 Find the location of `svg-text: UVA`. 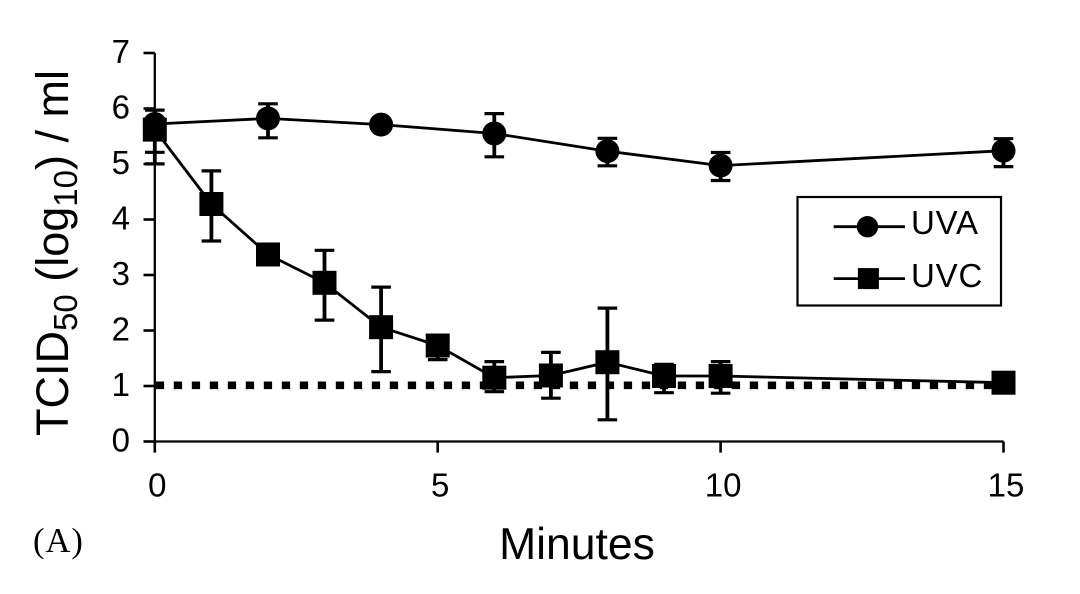

svg-text: UVA is located at coordinates (945, 222).